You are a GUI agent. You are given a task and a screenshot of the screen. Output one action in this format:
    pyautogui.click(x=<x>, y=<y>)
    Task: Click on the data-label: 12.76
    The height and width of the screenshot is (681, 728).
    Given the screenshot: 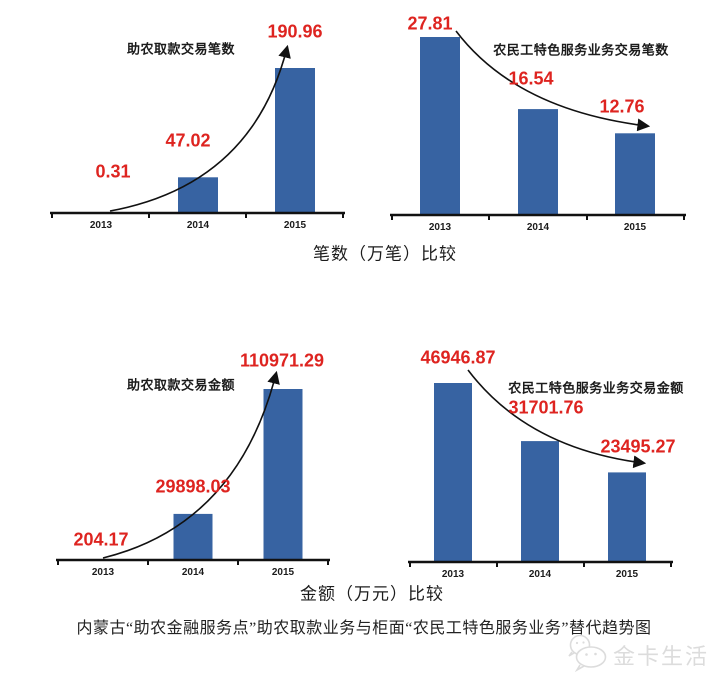 What is the action you would take?
    pyautogui.click(x=622, y=106)
    